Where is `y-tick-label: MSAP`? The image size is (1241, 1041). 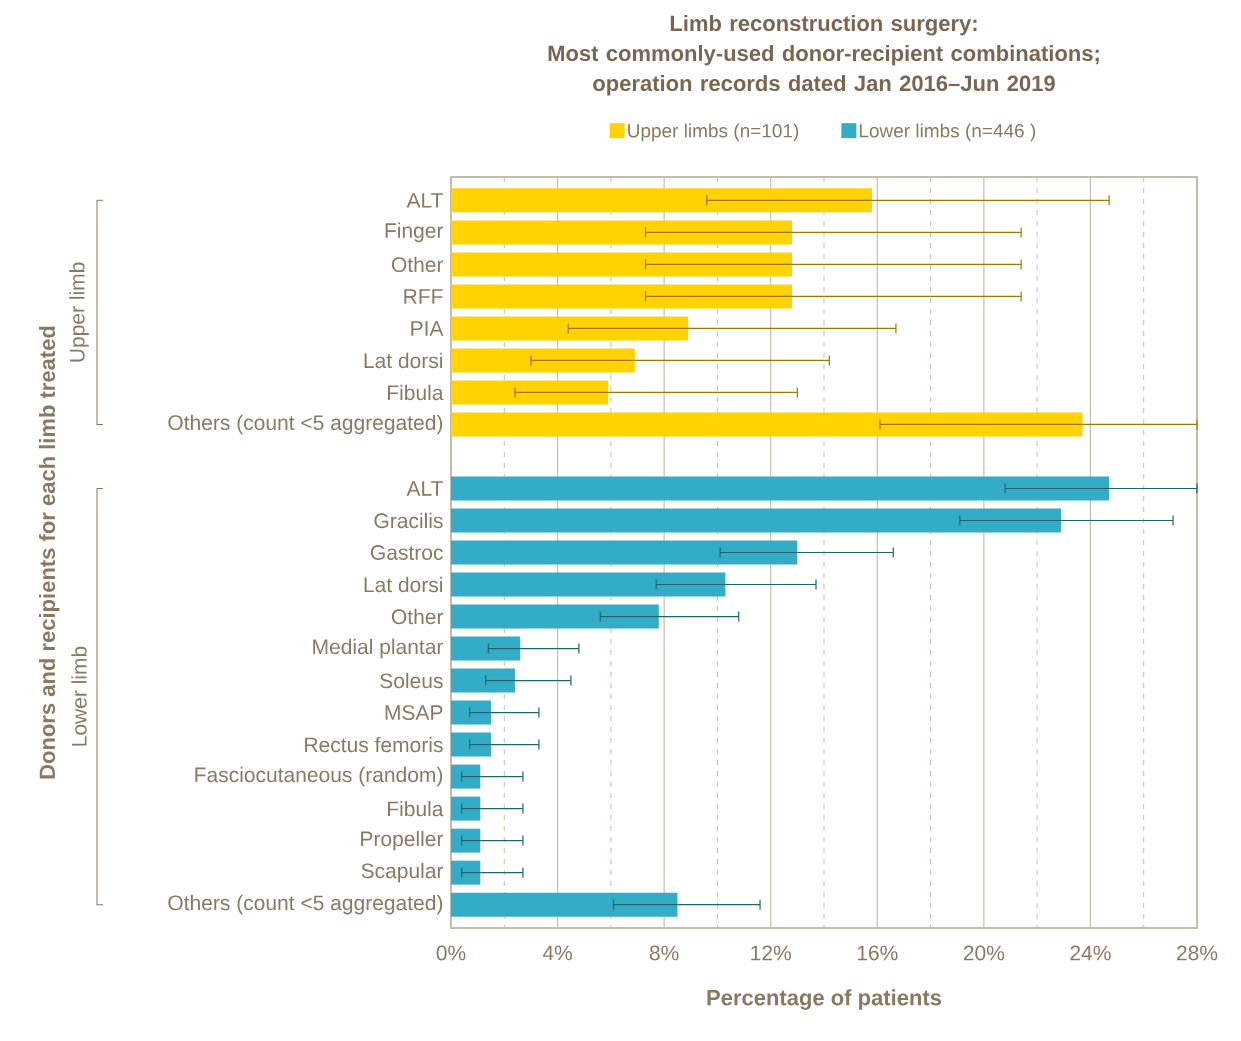
y-tick-label: MSAP is located at coordinates (414, 712).